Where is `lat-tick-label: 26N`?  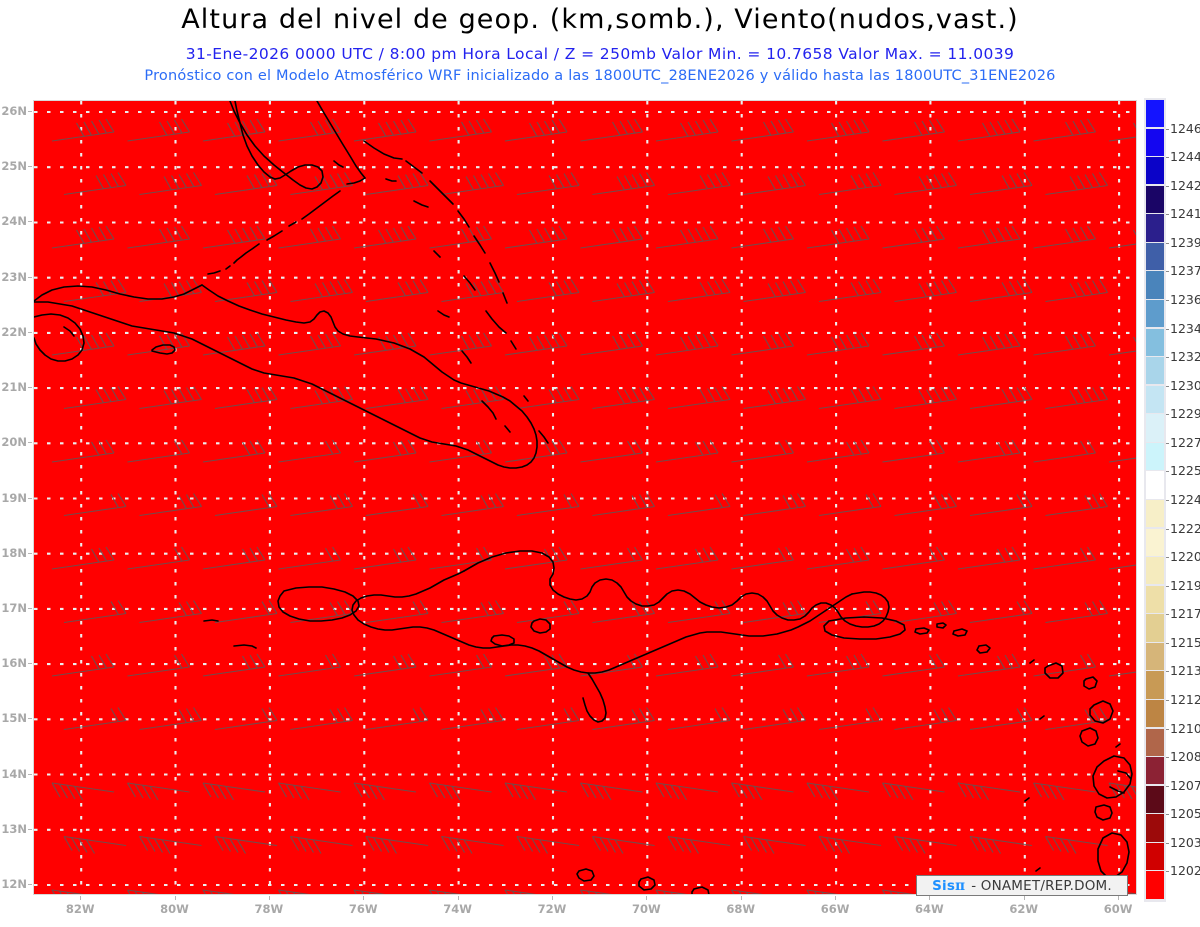 lat-tick-label: 26N is located at coordinates (14, 111).